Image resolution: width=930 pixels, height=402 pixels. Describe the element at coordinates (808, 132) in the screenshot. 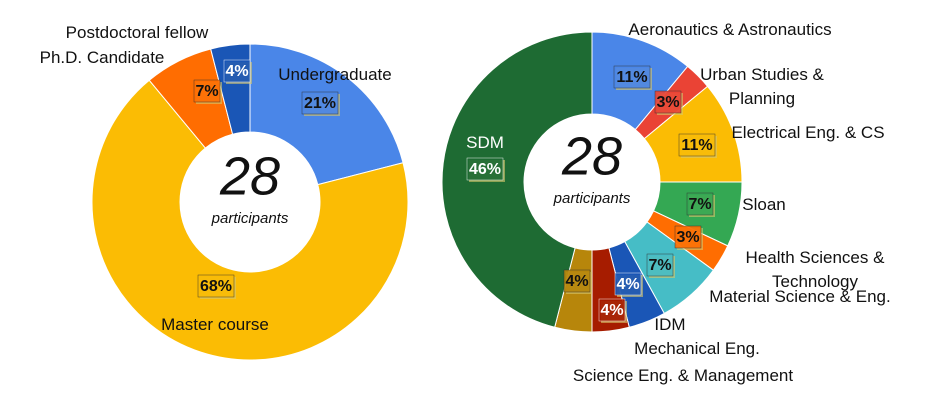

I see `category-label: Electrical Eng. & CS` at that location.